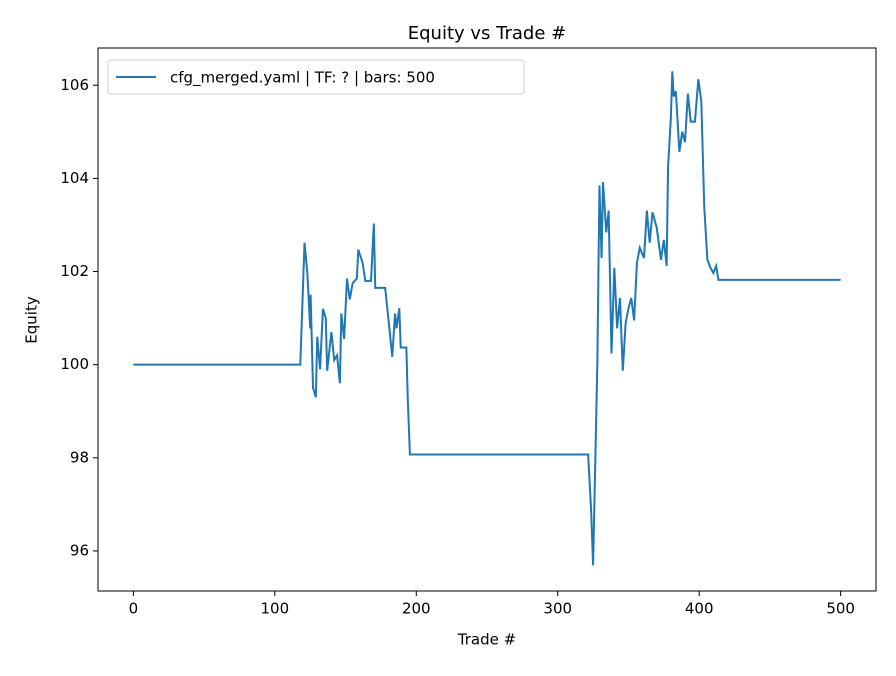 This screenshot has width=896, height=676. Describe the element at coordinates (32, 320) in the screenshot. I see `y-axis-label: Equity` at that location.